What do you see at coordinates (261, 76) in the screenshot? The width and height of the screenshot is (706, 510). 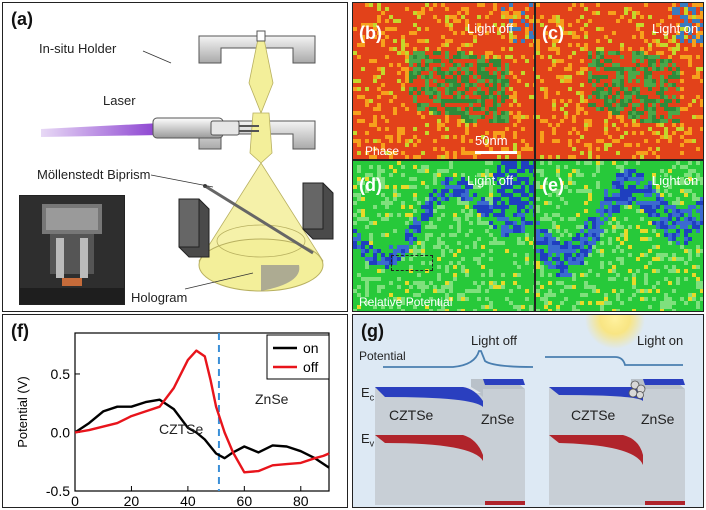 I see `electron-beam-upper` at bounding box center [261, 76].